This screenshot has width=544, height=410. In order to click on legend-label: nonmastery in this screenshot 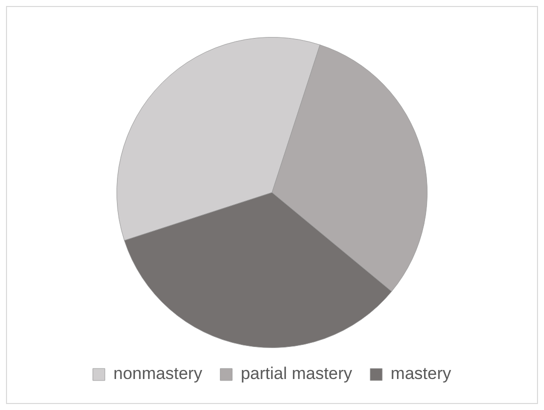, I will do `click(158, 374)`.